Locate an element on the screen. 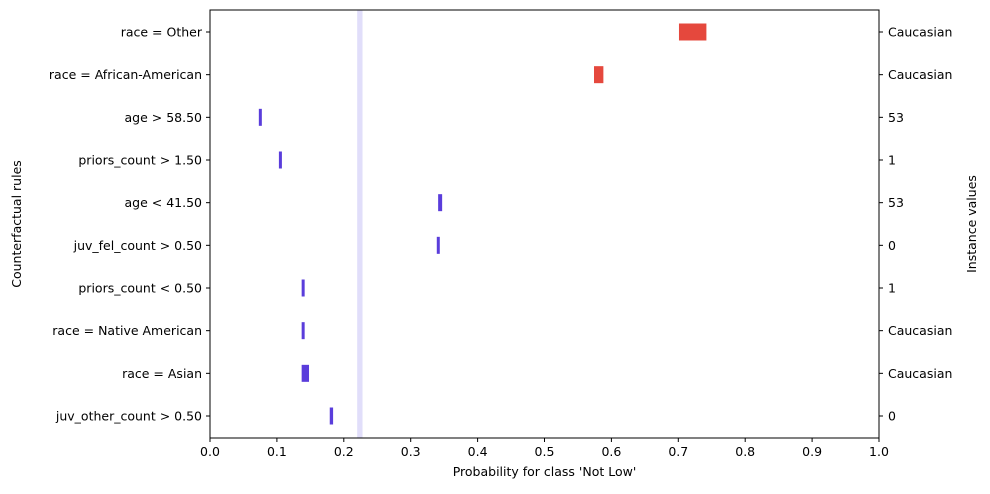 This screenshot has width=990, height=494. rule-label: priors_count > 1.50 is located at coordinates (140, 160).